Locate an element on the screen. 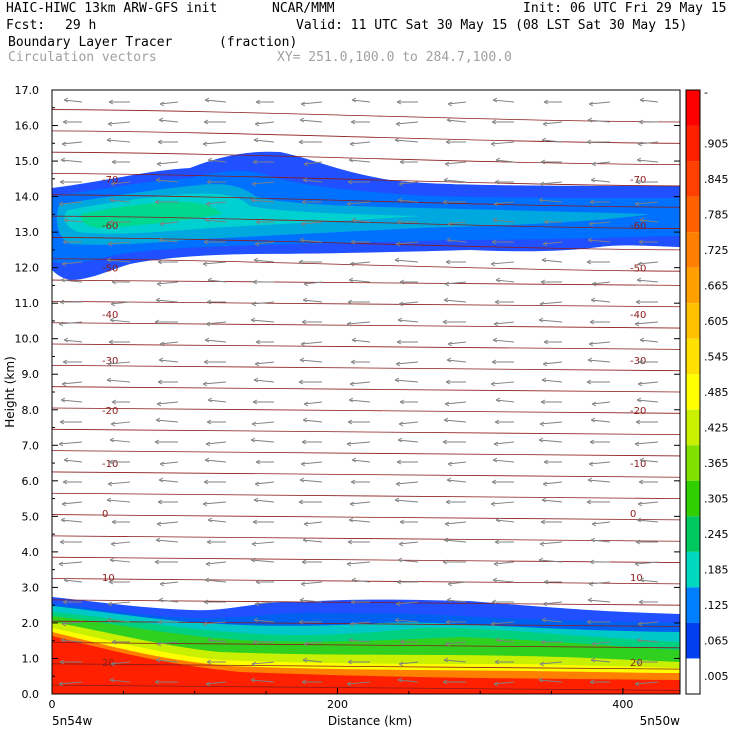  model-title: HAIC-HIWC 13km ARW-GFS init is located at coordinates (112, 8).